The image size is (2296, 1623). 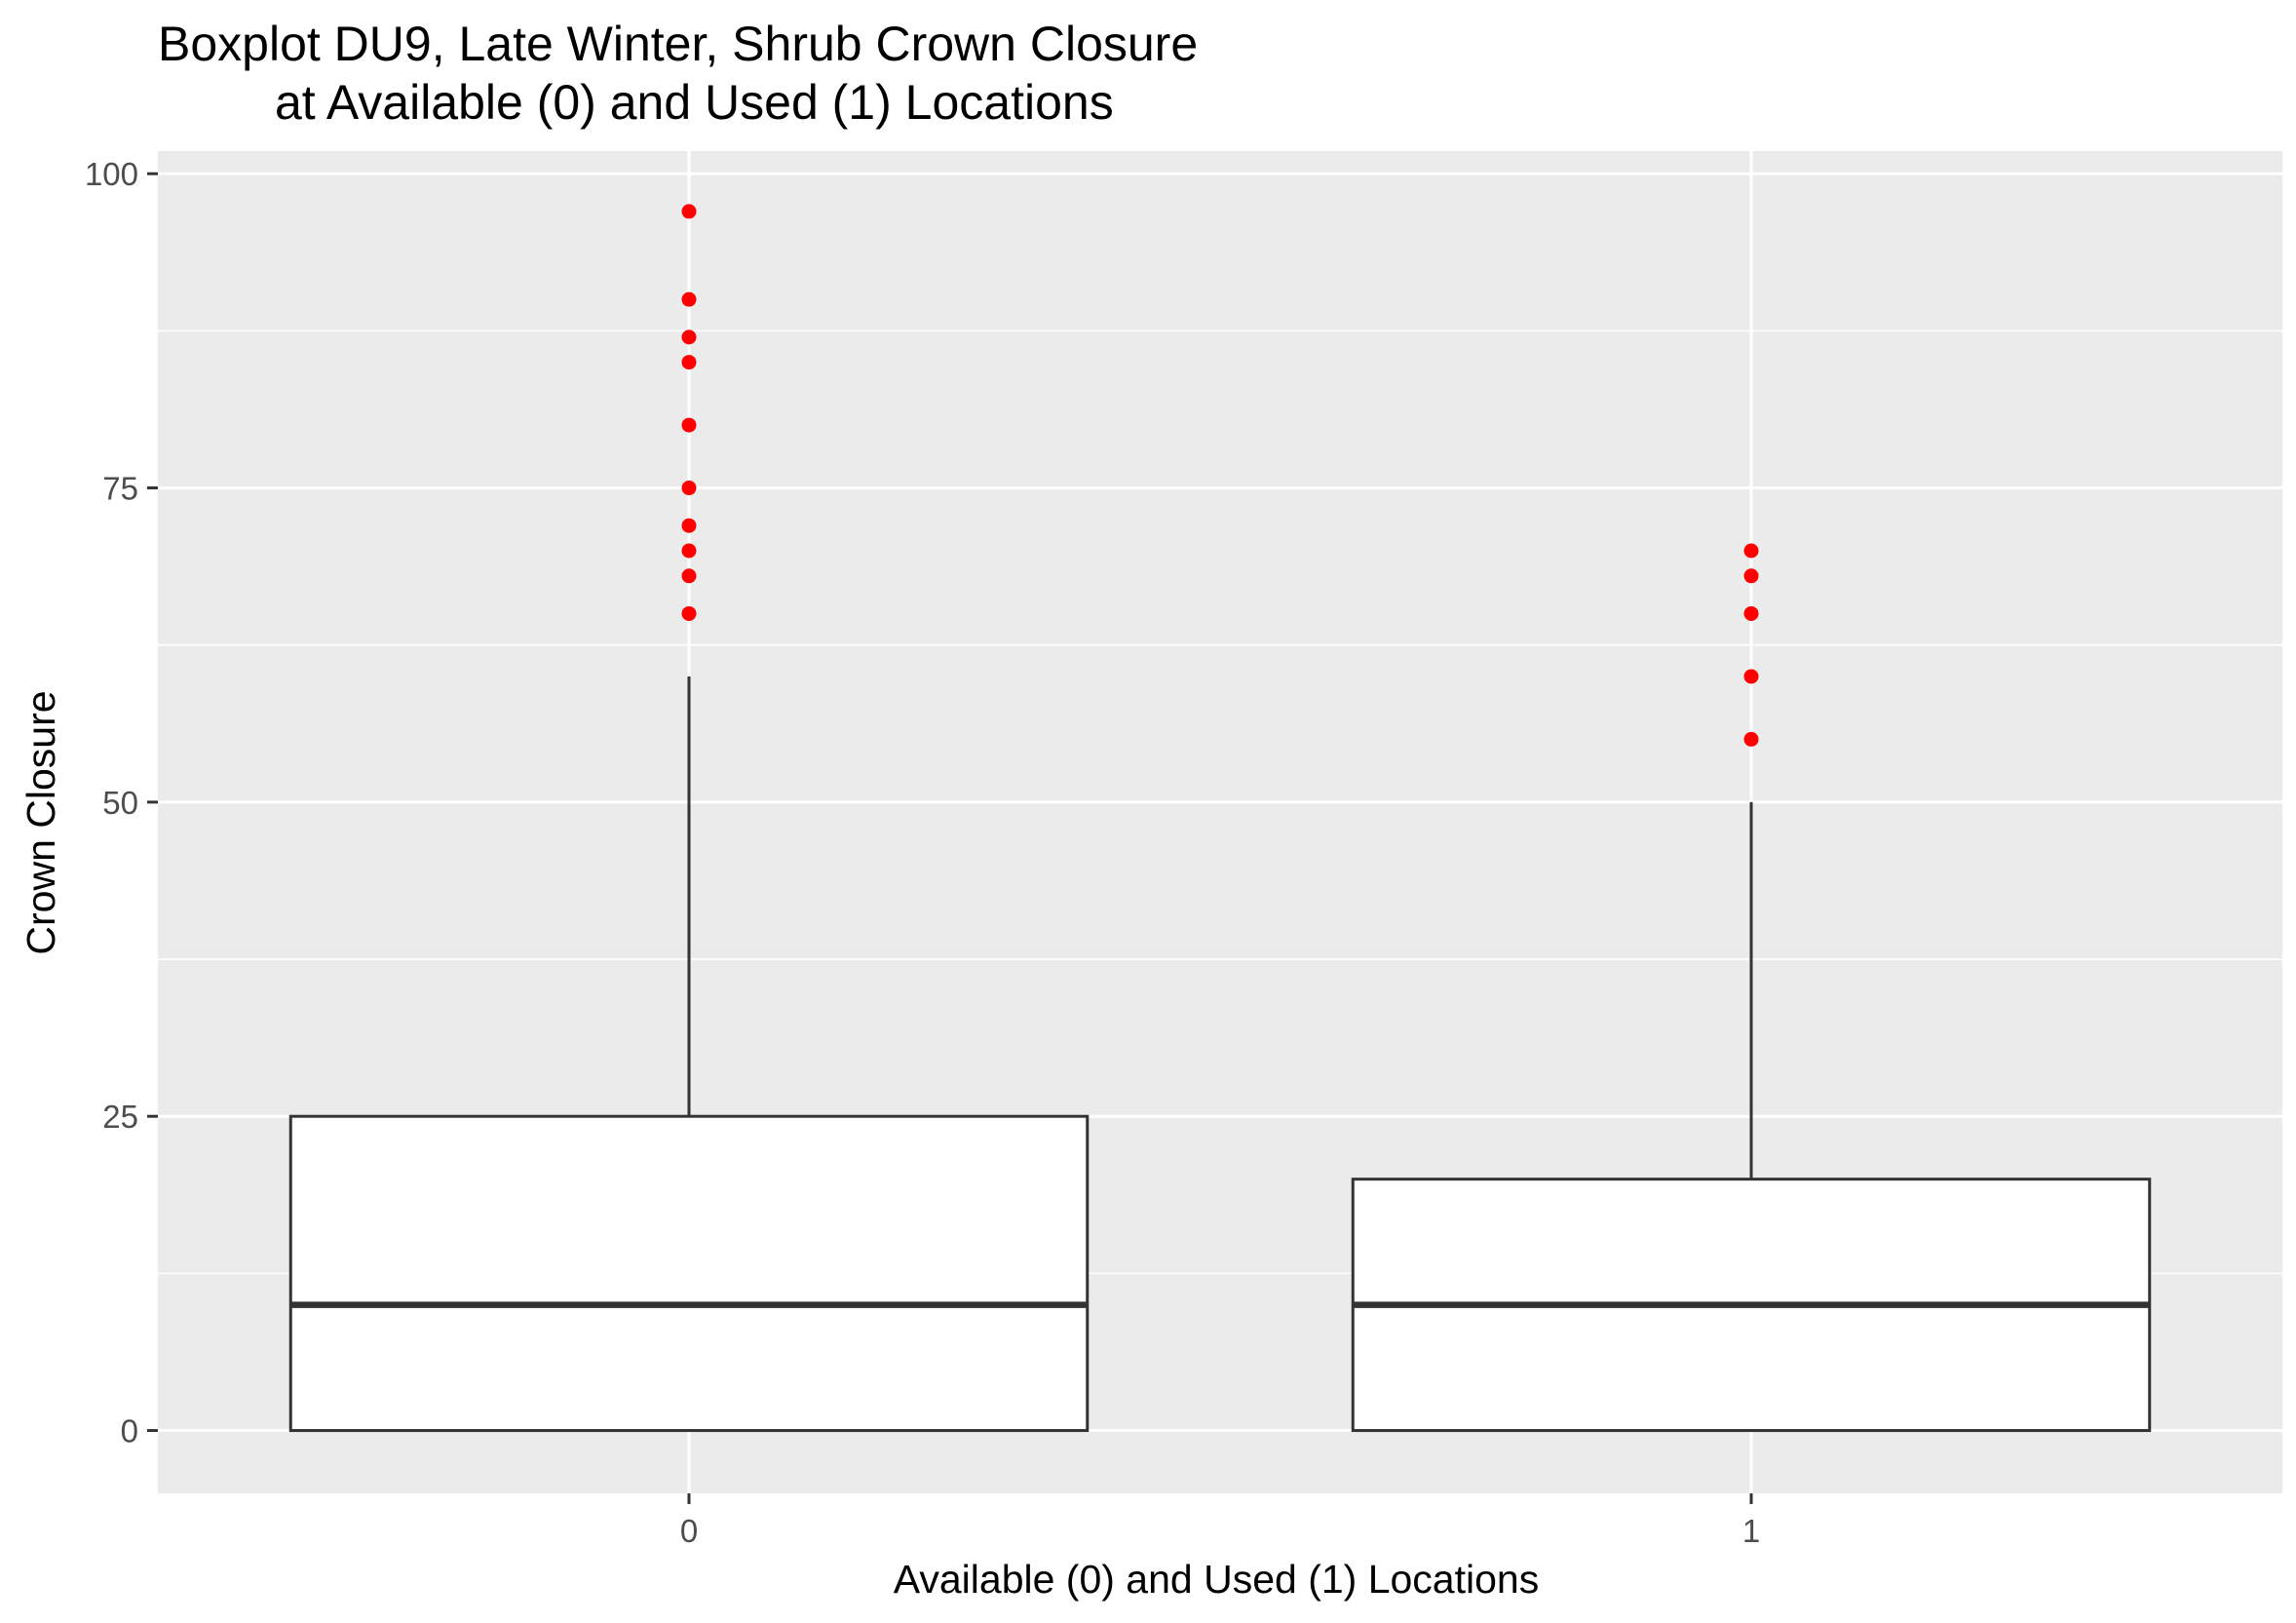 I want to click on y-axis-title: Crown Closure, so click(x=41, y=822).